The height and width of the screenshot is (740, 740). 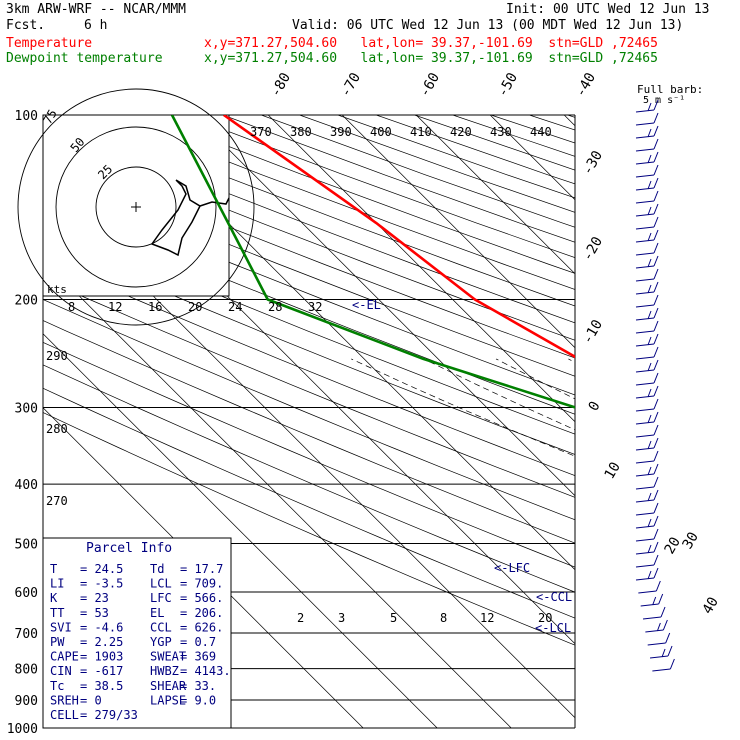 I want to click on parcel-value: = 2.25, so click(x=101, y=642).